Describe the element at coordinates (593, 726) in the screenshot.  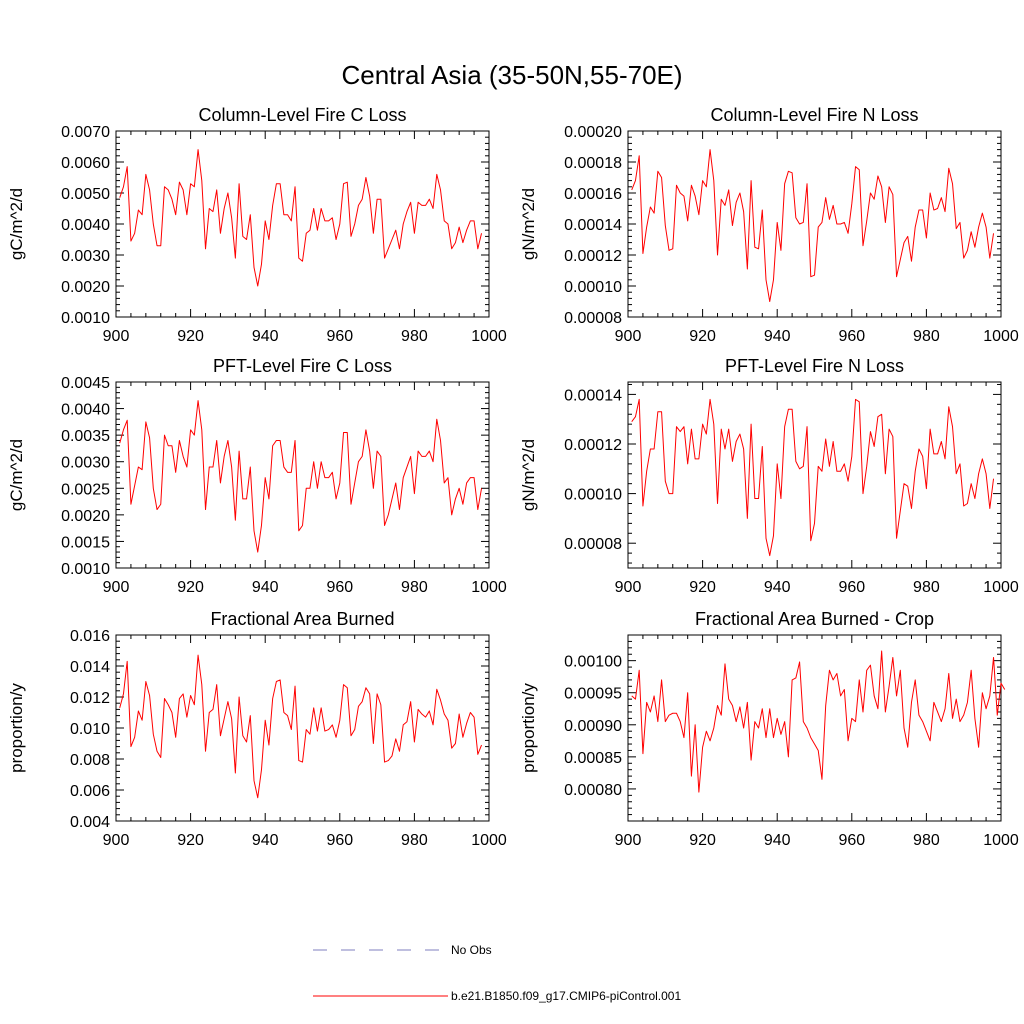
I see `y-tick-label: 0.00090` at that location.